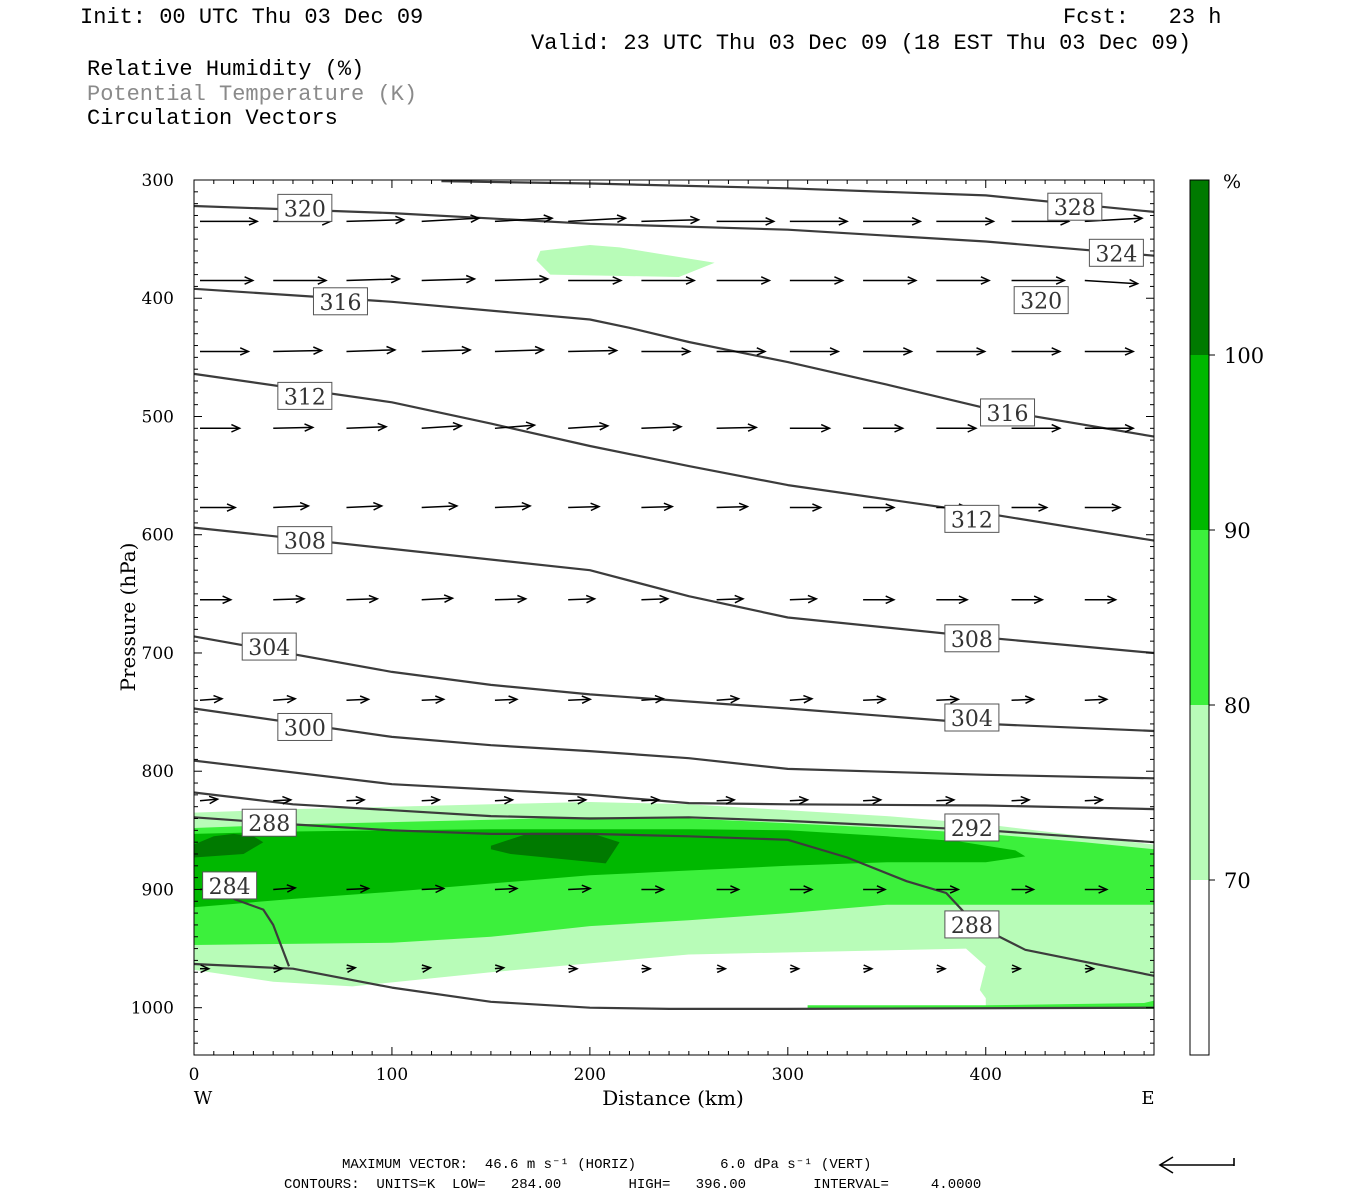  I want to click on svg-text: 328, so click(1075, 208).